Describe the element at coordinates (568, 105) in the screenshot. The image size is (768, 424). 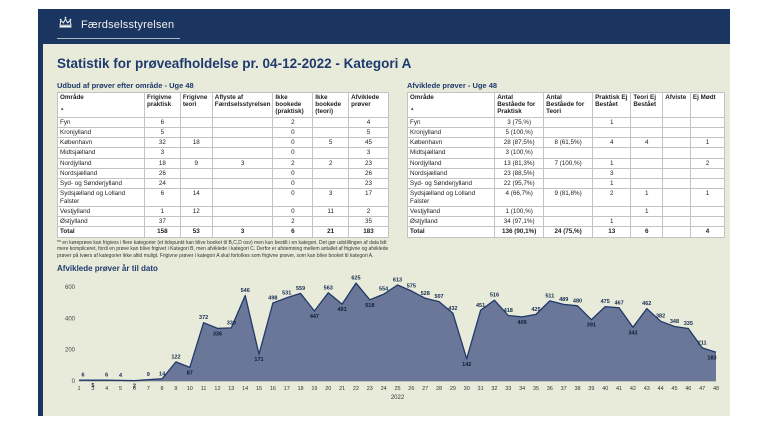
I see `column-header: Antal Beståede for Teori` at that location.